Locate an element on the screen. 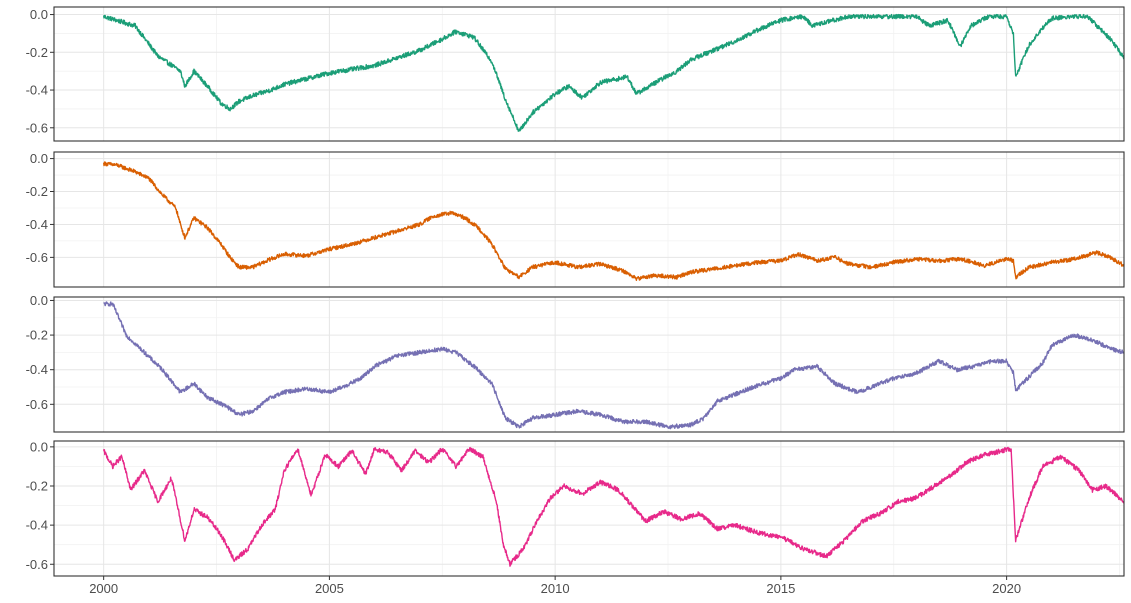 The image size is (1131, 603). x-axis: 2000 2005 2010 2015 2020 is located at coordinates (555, 586).